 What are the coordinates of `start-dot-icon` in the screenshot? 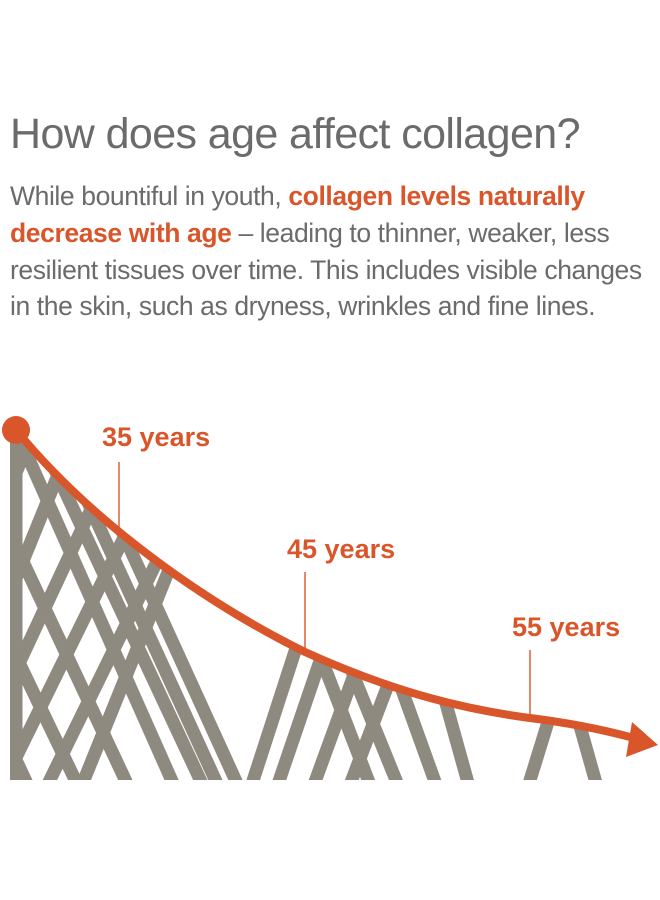 It's located at (16, 430).